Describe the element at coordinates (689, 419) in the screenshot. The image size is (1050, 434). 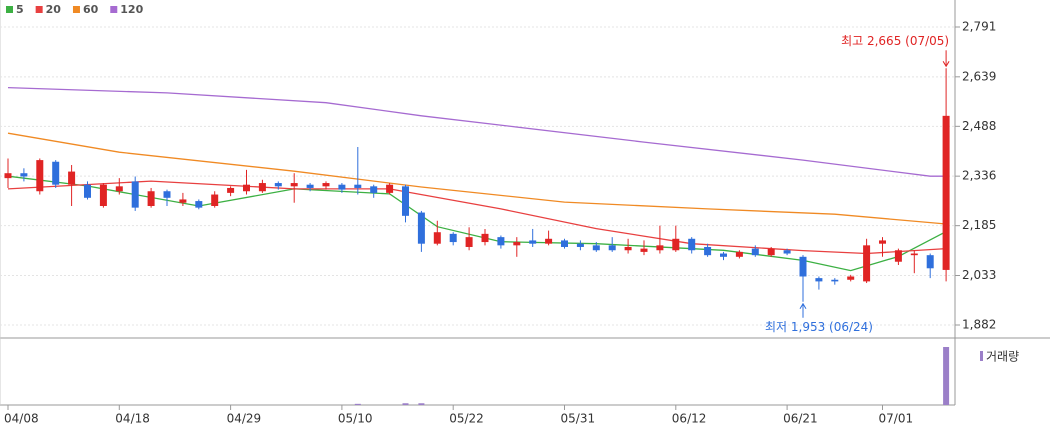
I see `x-tick-label: 06/12` at that location.